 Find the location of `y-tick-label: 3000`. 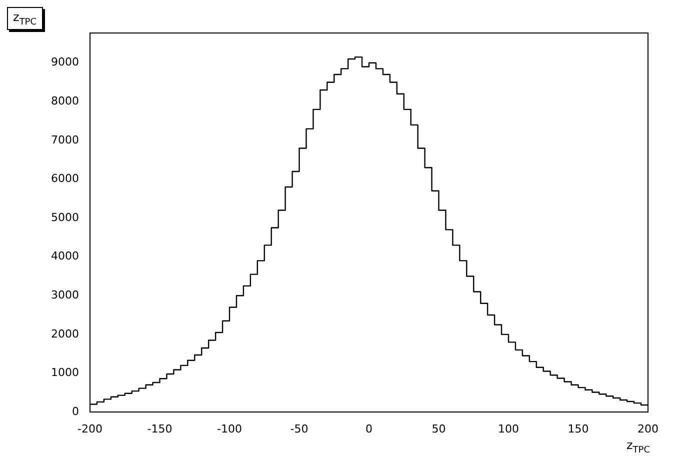

y-tick-label: 3000 is located at coordinates (65, 295).